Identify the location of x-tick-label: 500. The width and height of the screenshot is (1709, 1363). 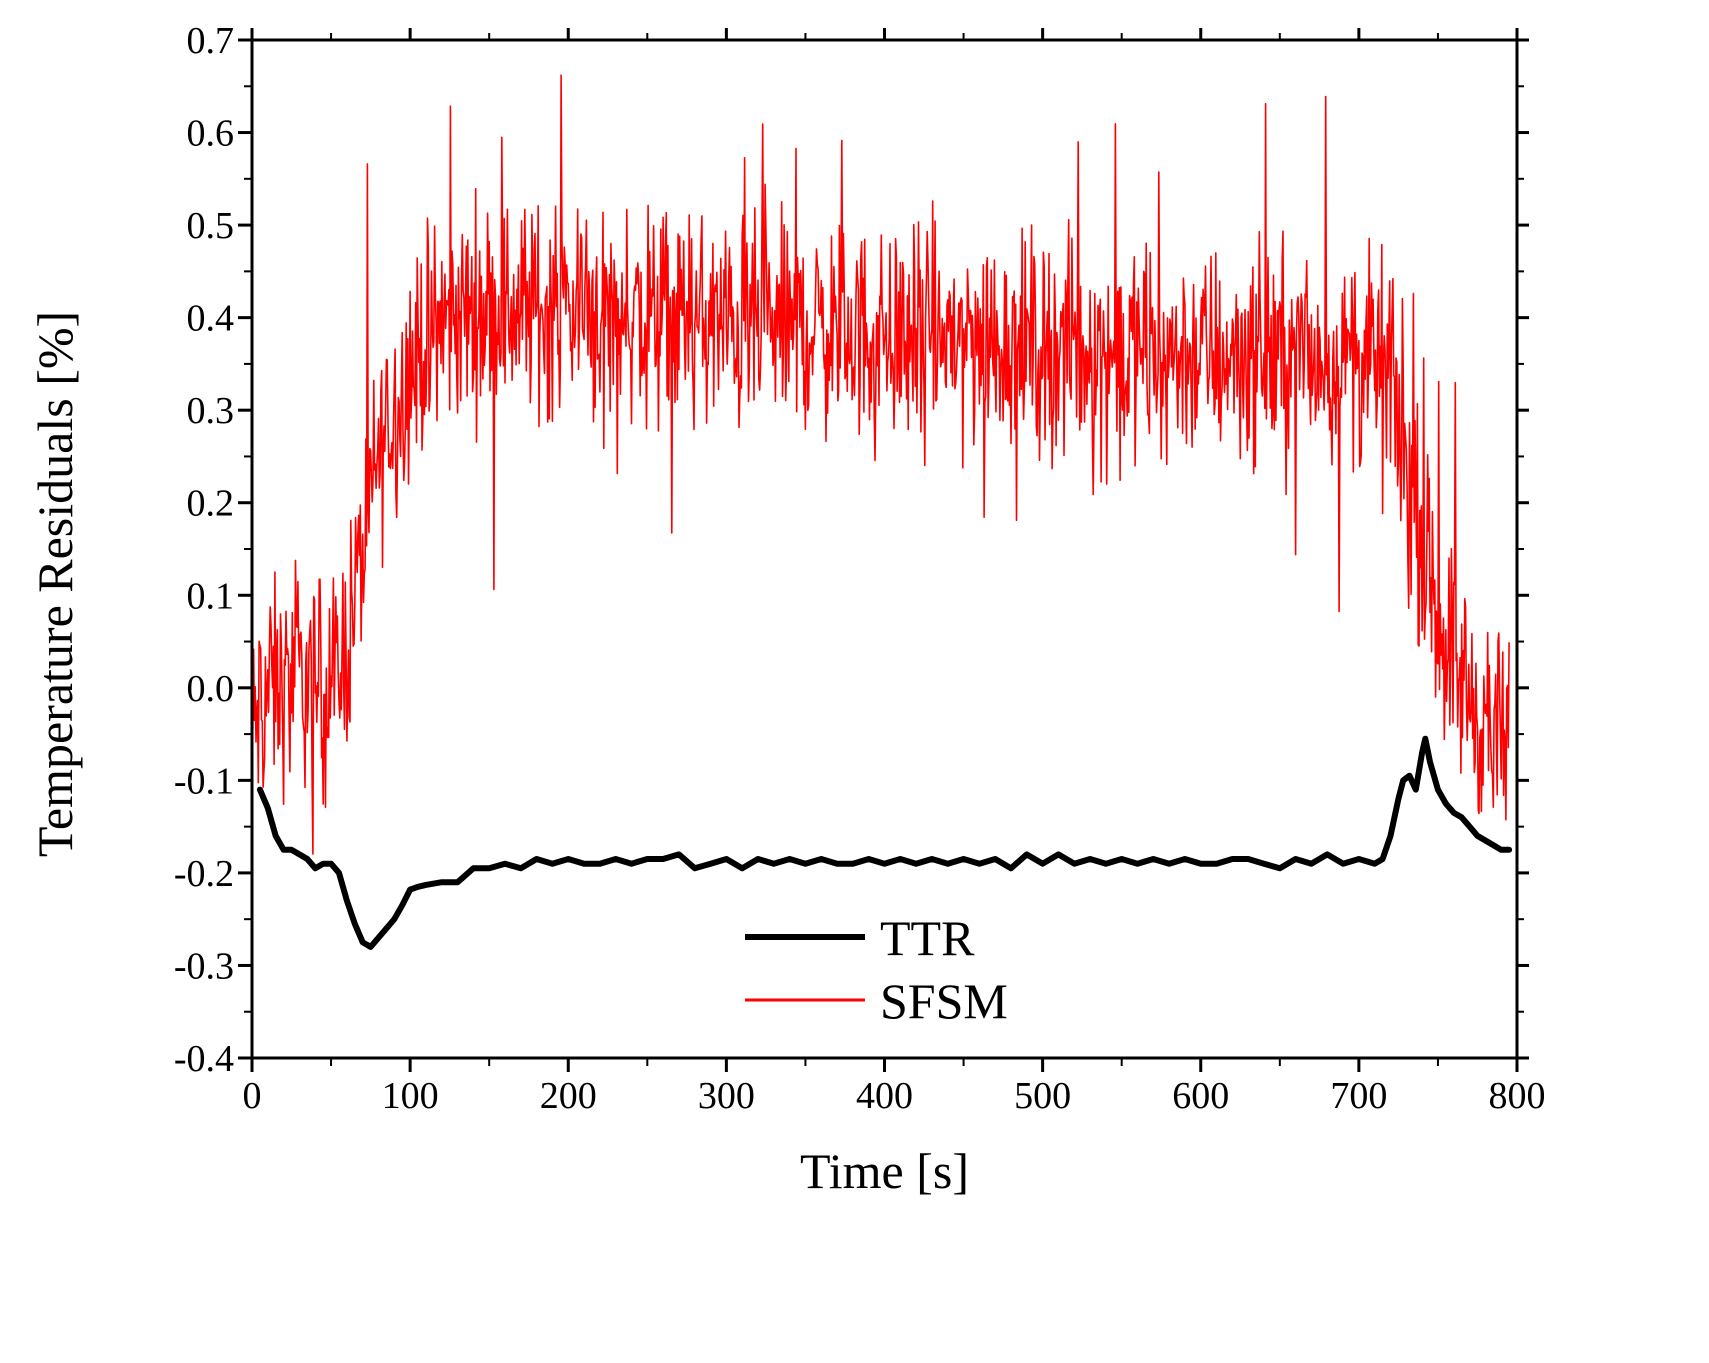
(1042, 1096).